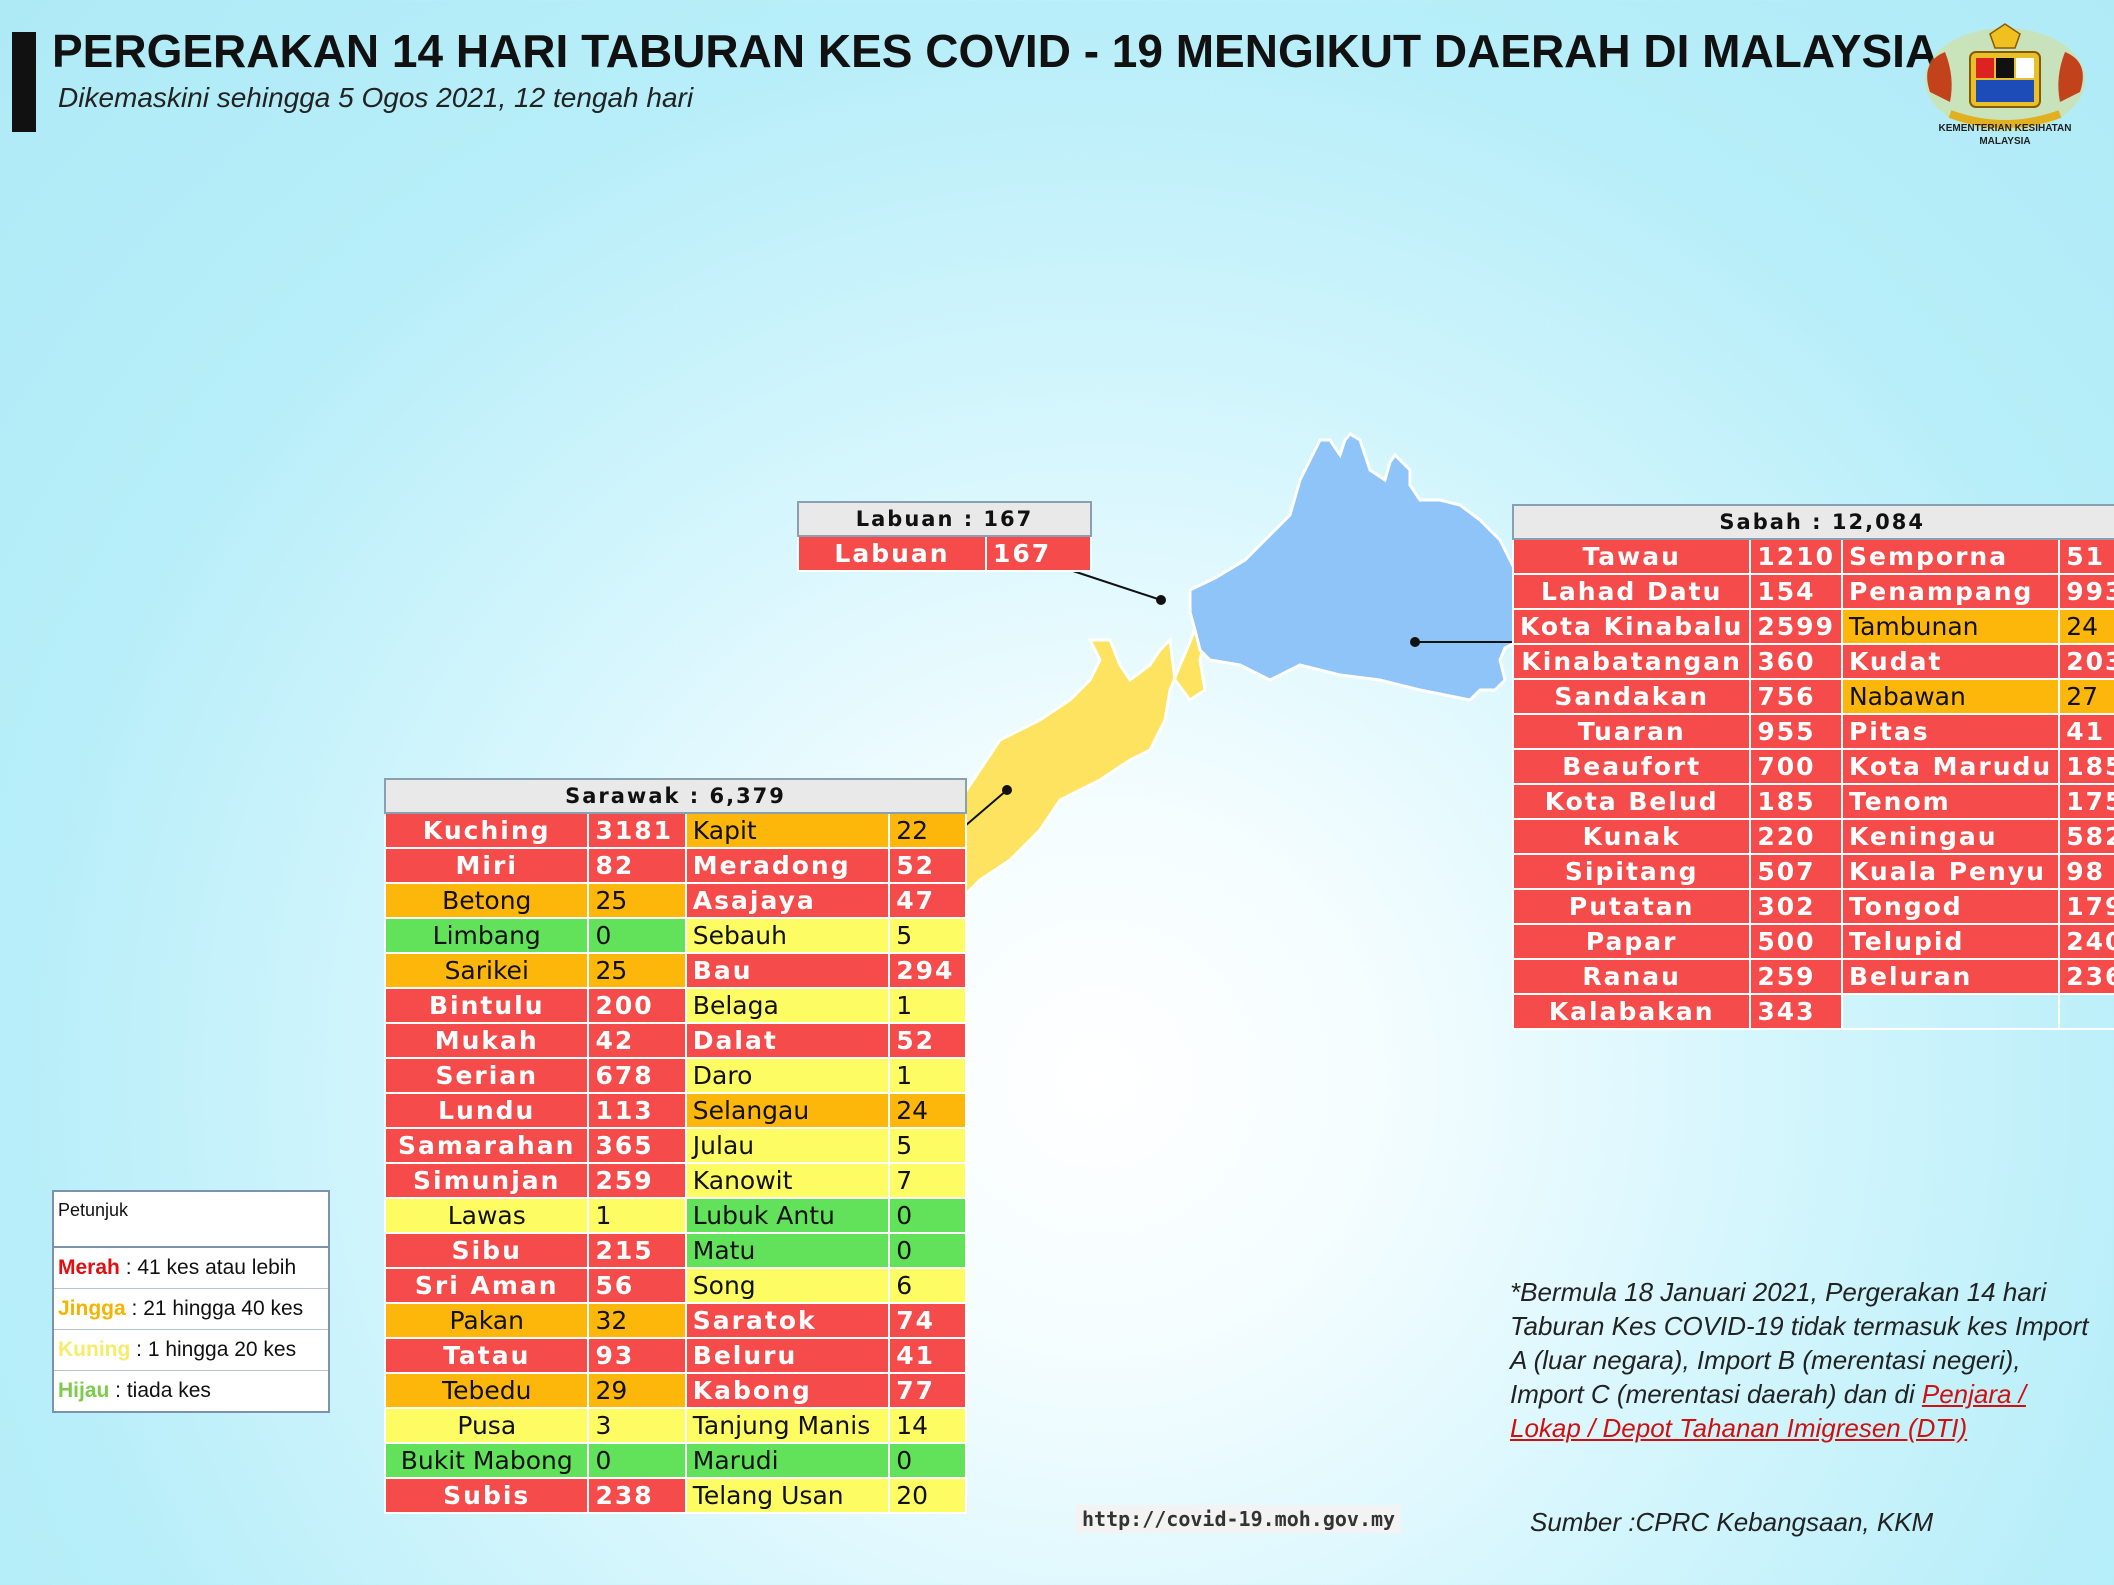 The width and height of the screenshot is (2114, 1585). Describe the element at coordinates (787, 1005) in the screenshot. I see `district-name-belaga: Belaga` at that location.